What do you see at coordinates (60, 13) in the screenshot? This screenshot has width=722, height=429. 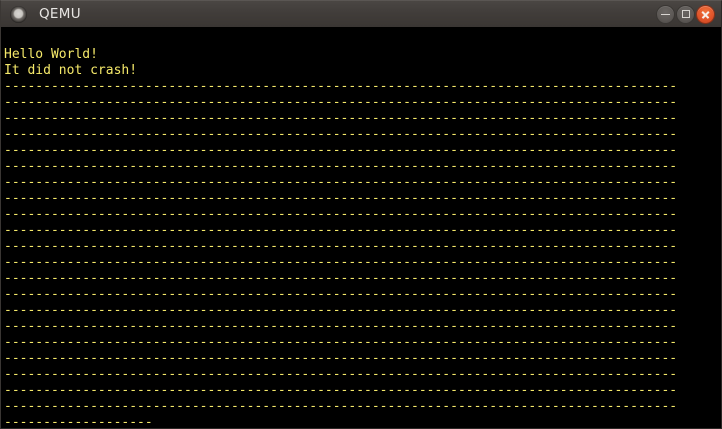 I see `window-title: QEMU` at bounding box center [60, 13].